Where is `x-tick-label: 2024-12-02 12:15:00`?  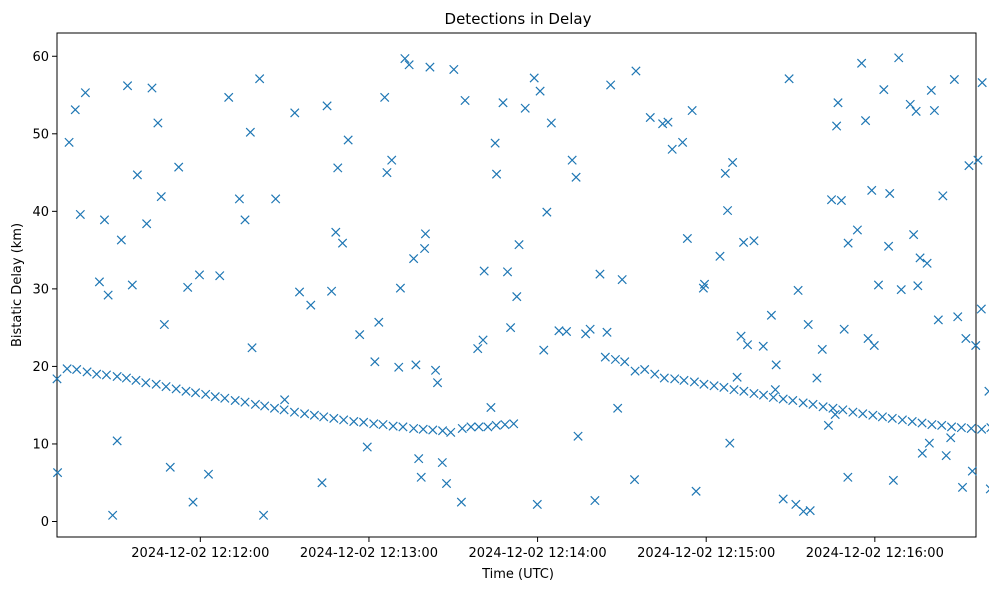 x-tick-label: 2024-12-02 12:15:00 is located at coordinates (706, 553).